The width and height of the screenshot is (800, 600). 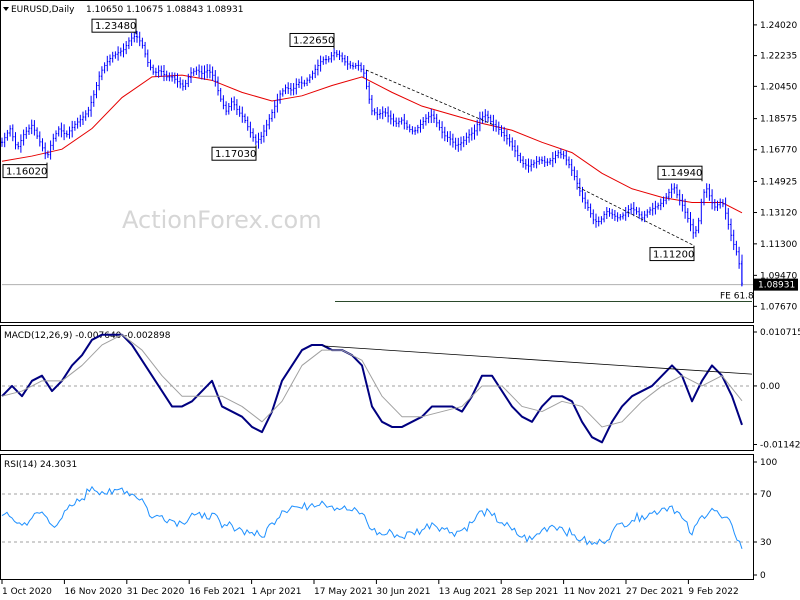 I want to click on rsi-y-tick-label: 70, so click(x=766, y=495).